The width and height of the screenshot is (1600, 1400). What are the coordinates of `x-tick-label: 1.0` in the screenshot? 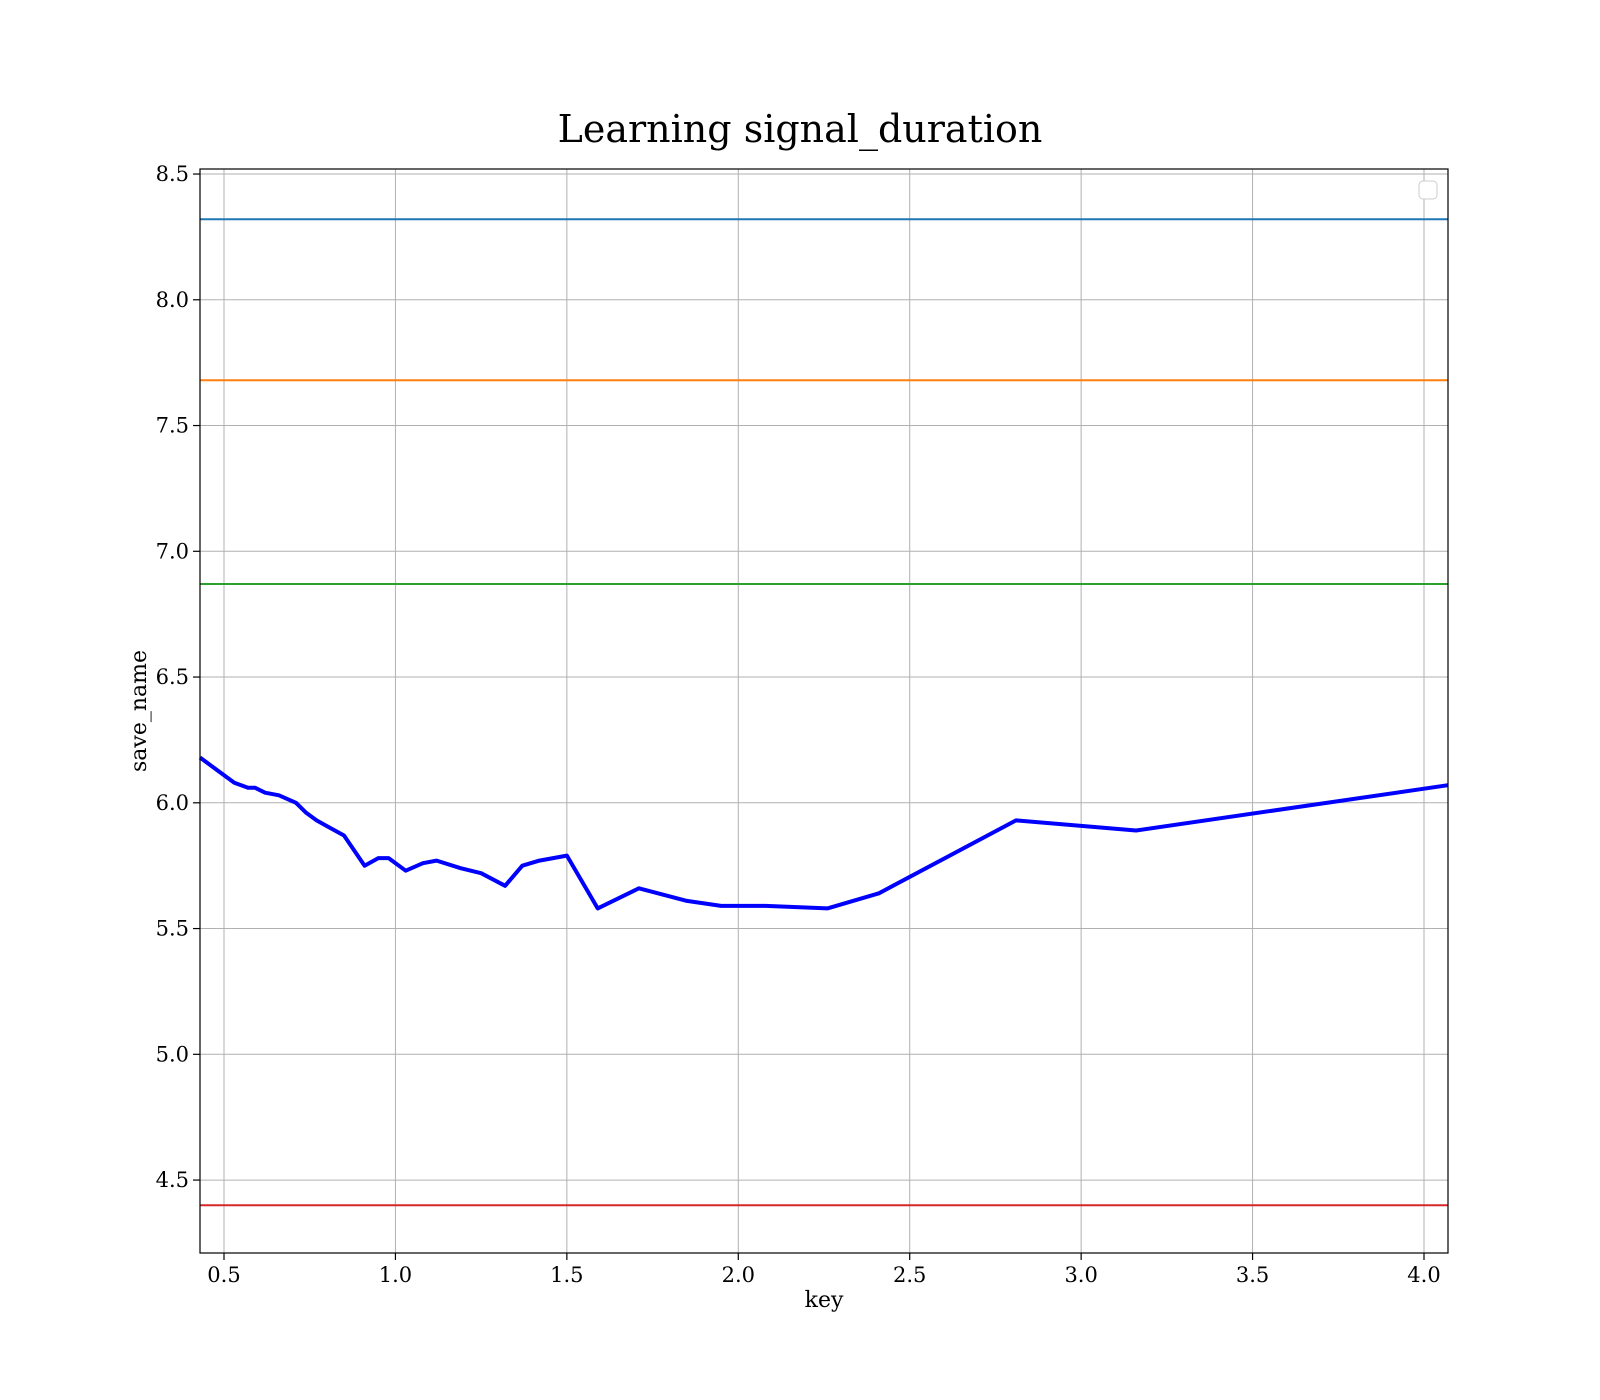 It's located at (395, 1275).